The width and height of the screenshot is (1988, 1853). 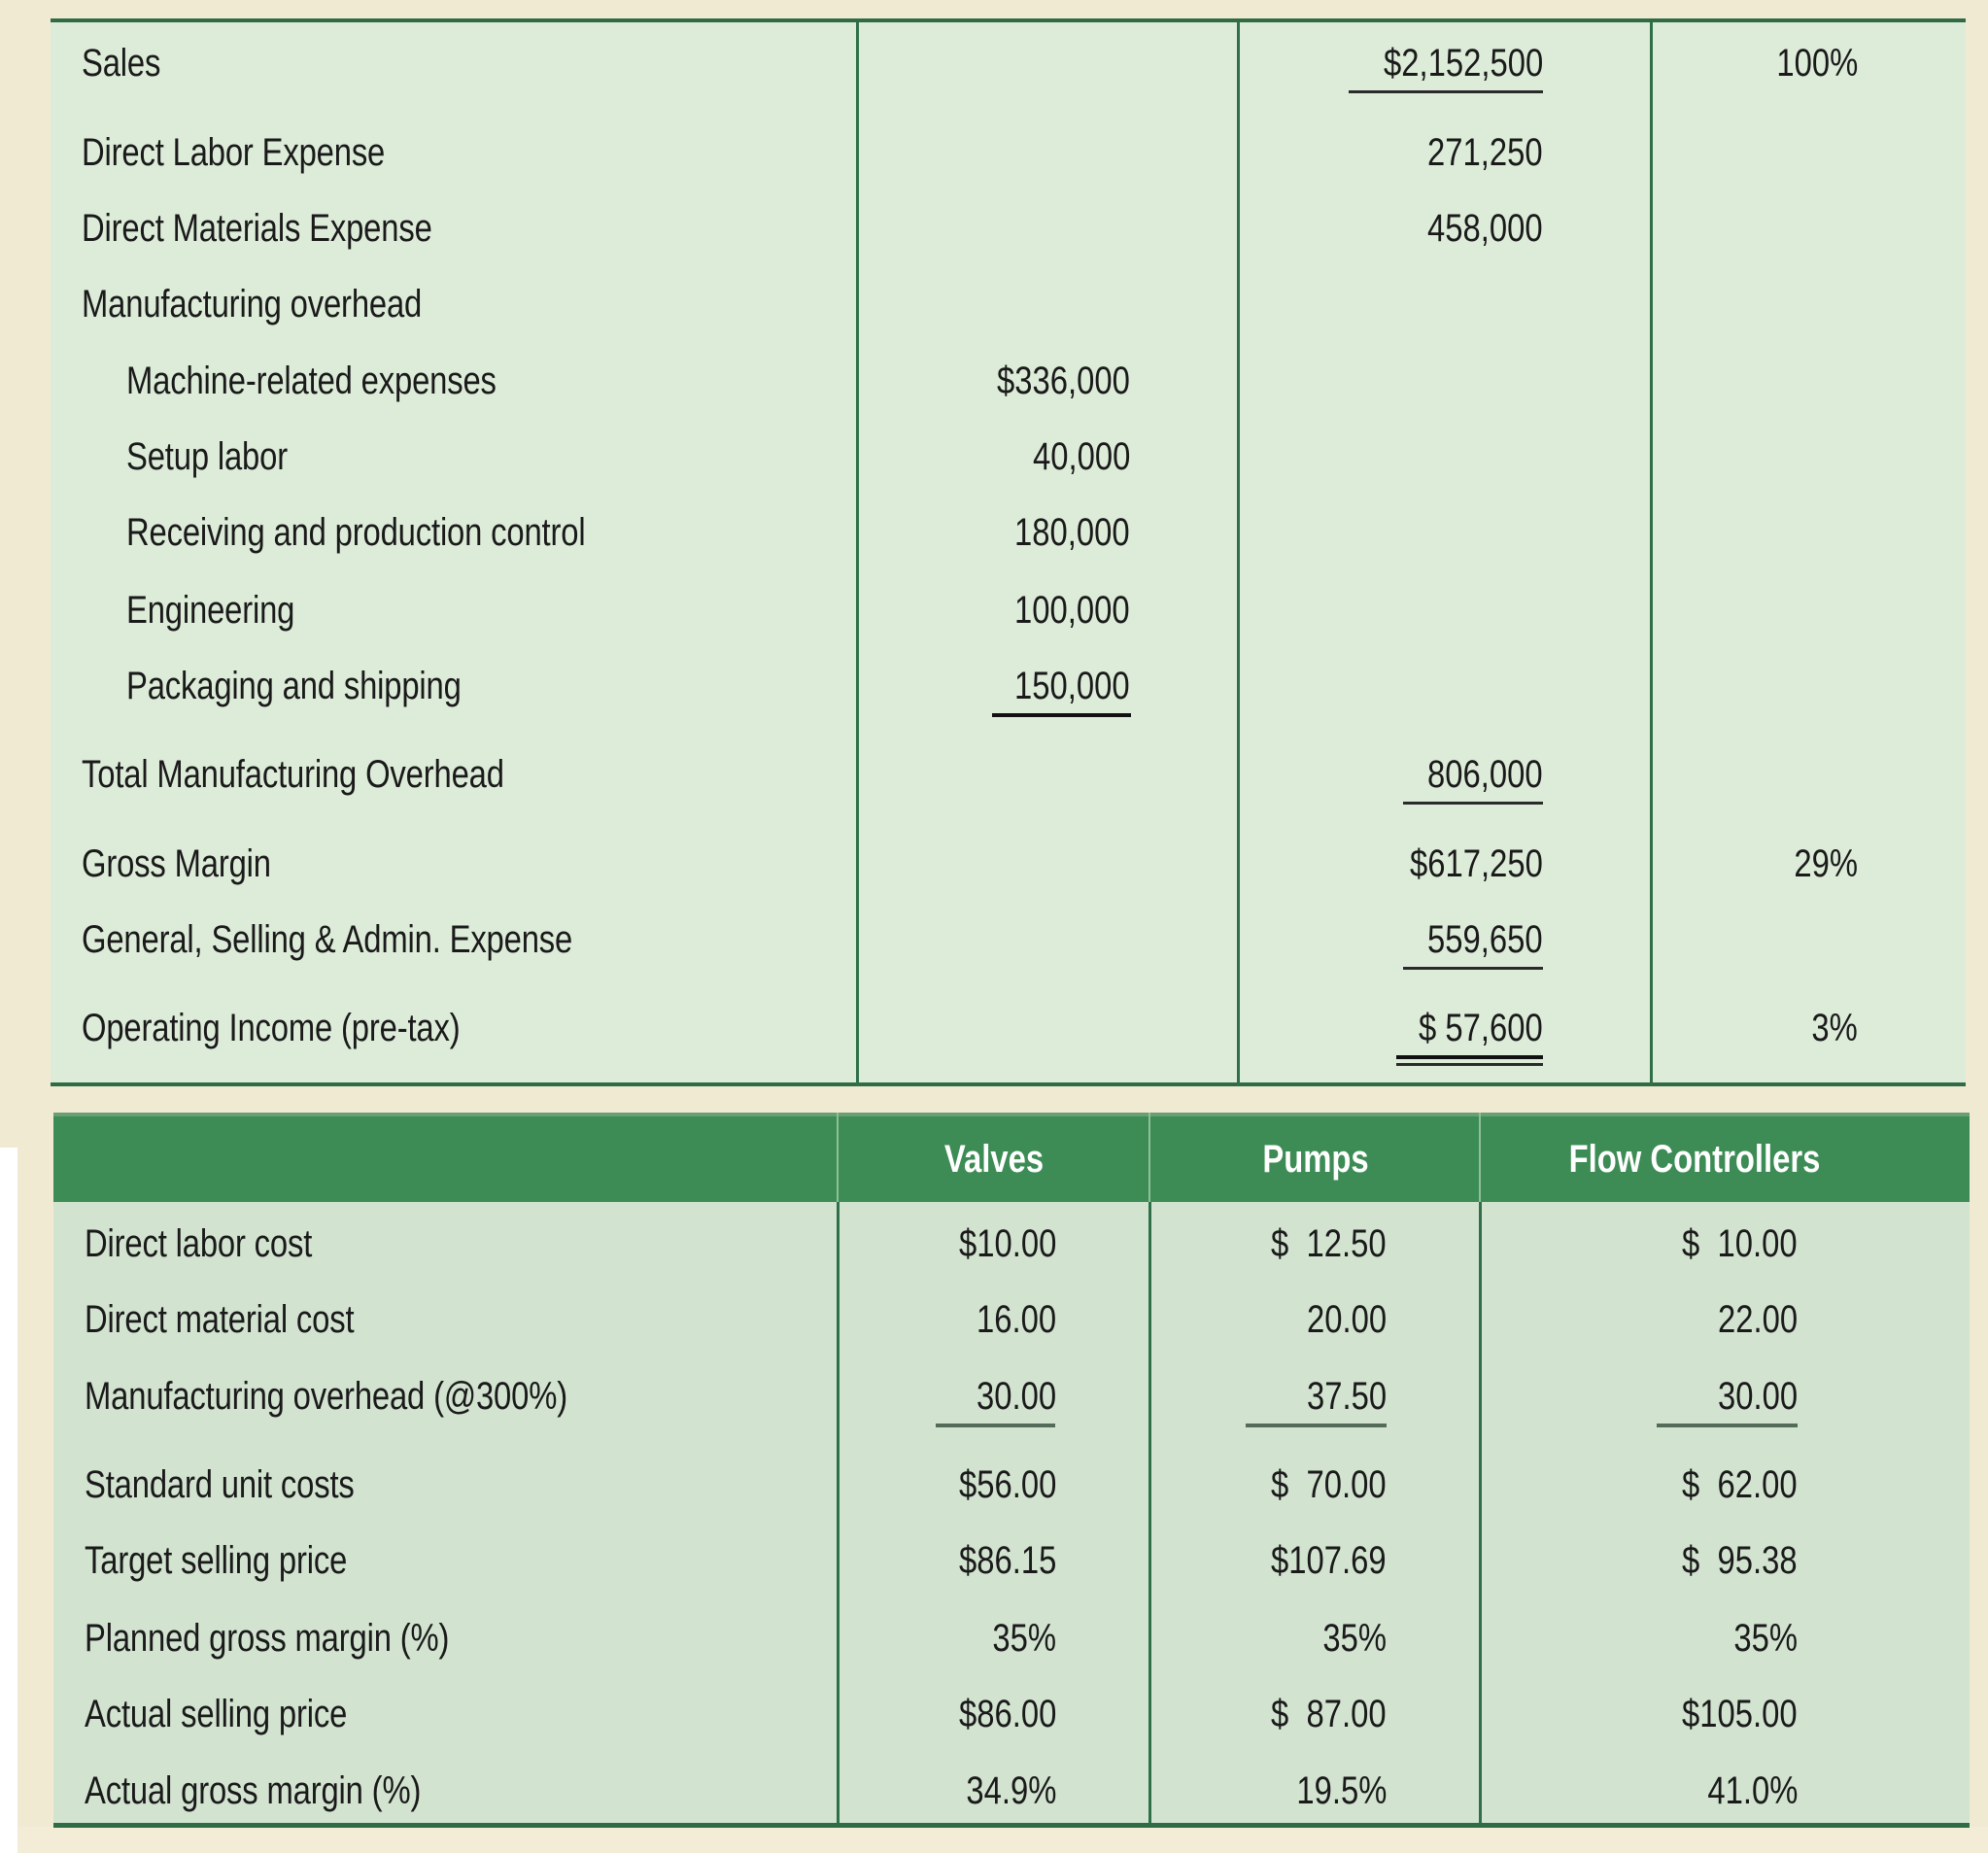 I want to click on pumps-subtotal-underline, so click(x=1316, y=1425).